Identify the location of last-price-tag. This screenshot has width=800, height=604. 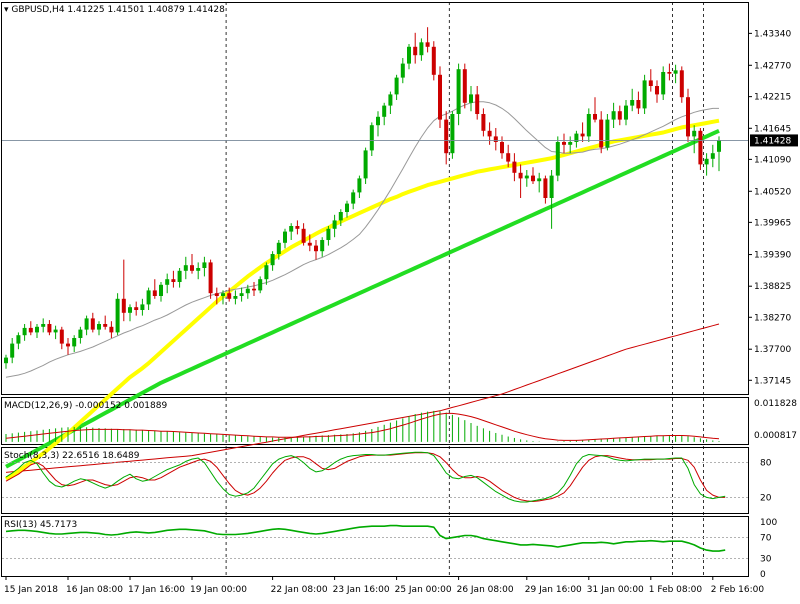
(774, 140).